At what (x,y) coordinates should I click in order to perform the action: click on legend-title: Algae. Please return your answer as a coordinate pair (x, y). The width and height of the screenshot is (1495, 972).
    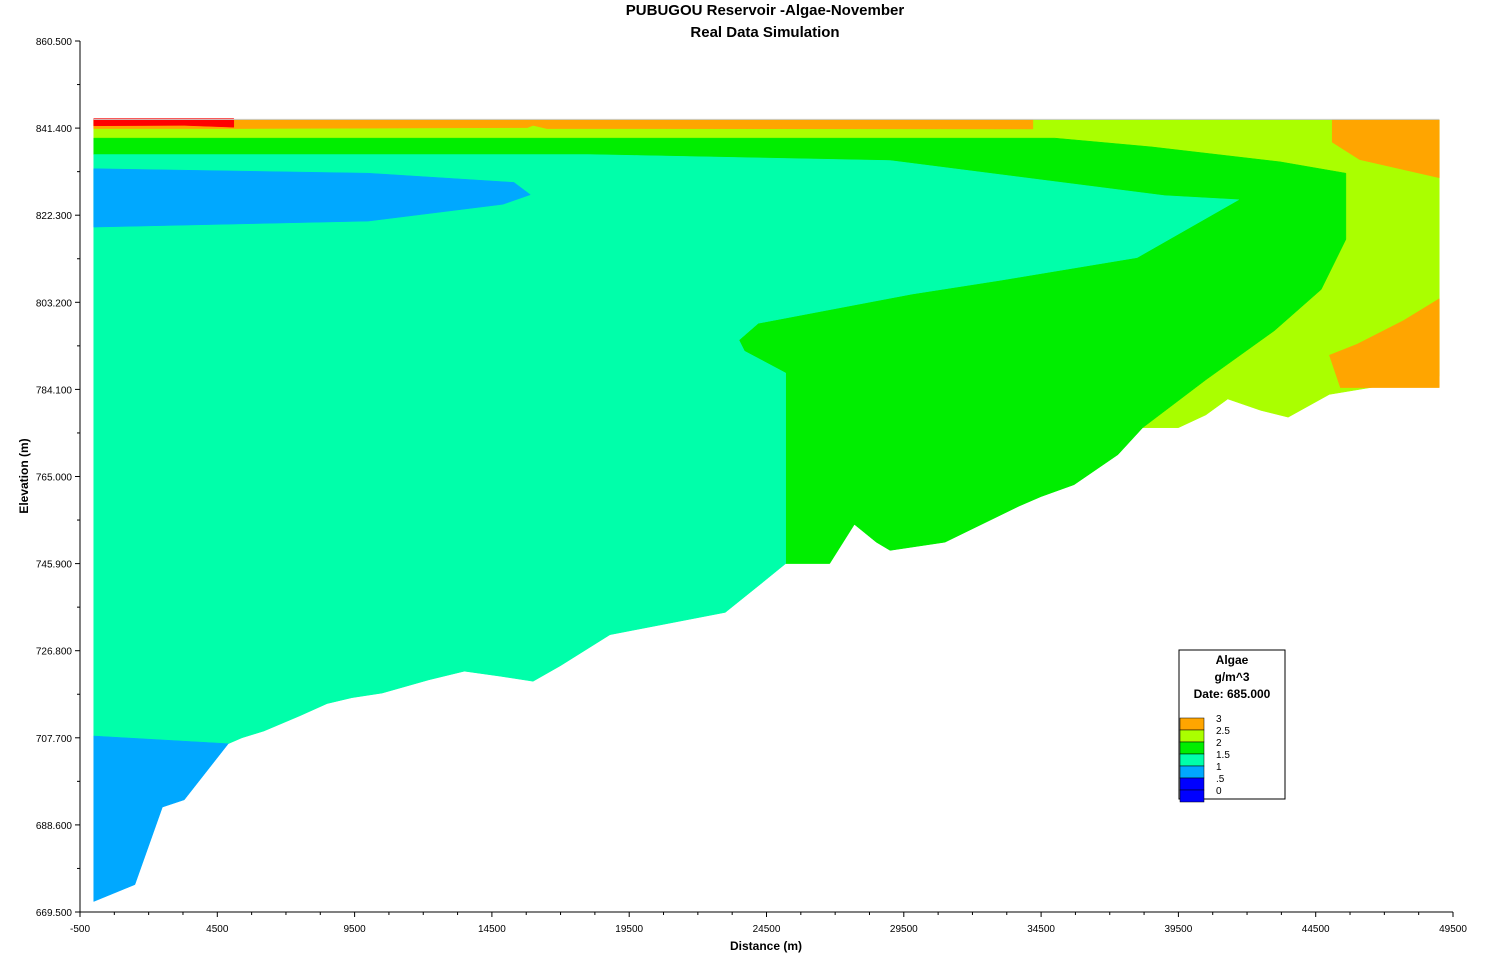
    Looking at the image, I should click on (1232, 660).